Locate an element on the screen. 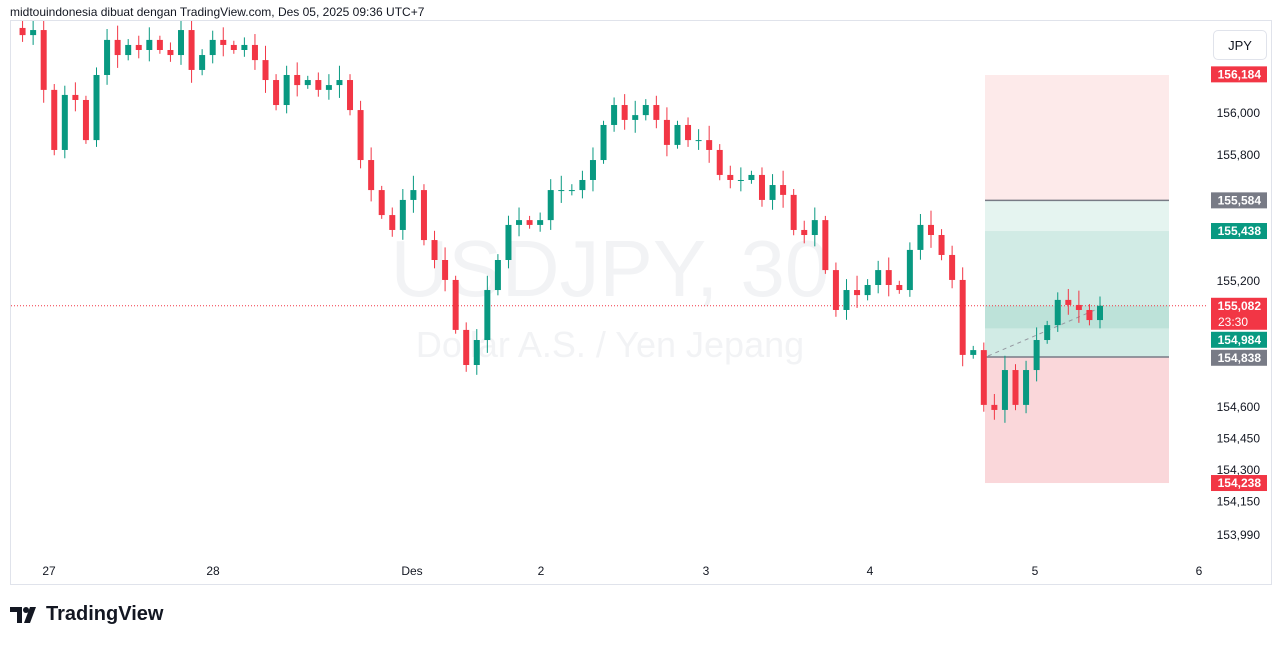 This screenshot has width=1281, height=646. time-tick-label: 2 is located at coordinates (541, 571).